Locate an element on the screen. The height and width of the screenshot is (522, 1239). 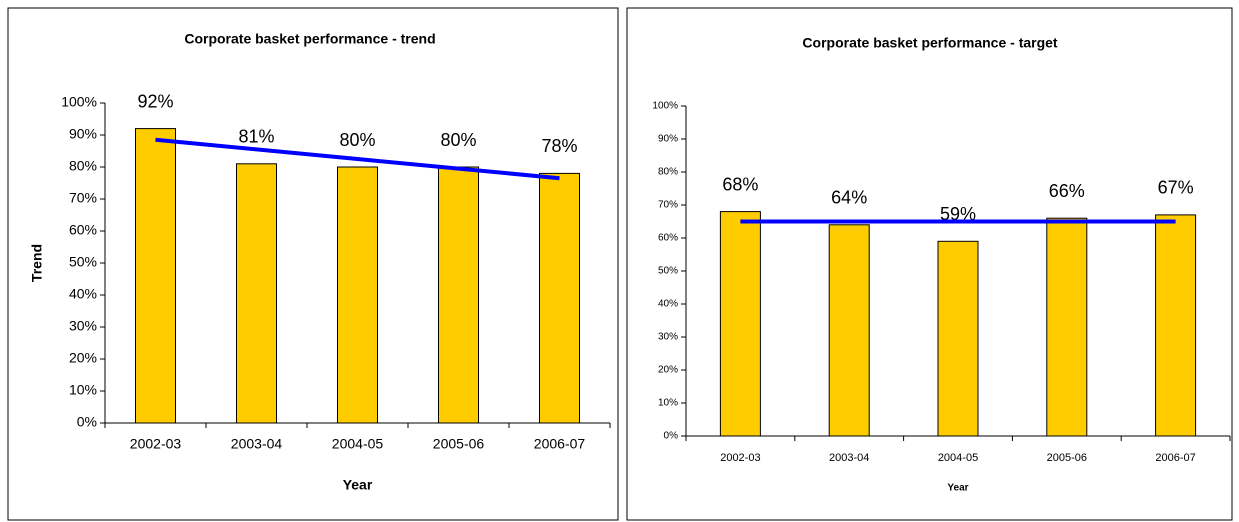
chart-title: Corporate basket performance - target is located at coordinates (930, 43).